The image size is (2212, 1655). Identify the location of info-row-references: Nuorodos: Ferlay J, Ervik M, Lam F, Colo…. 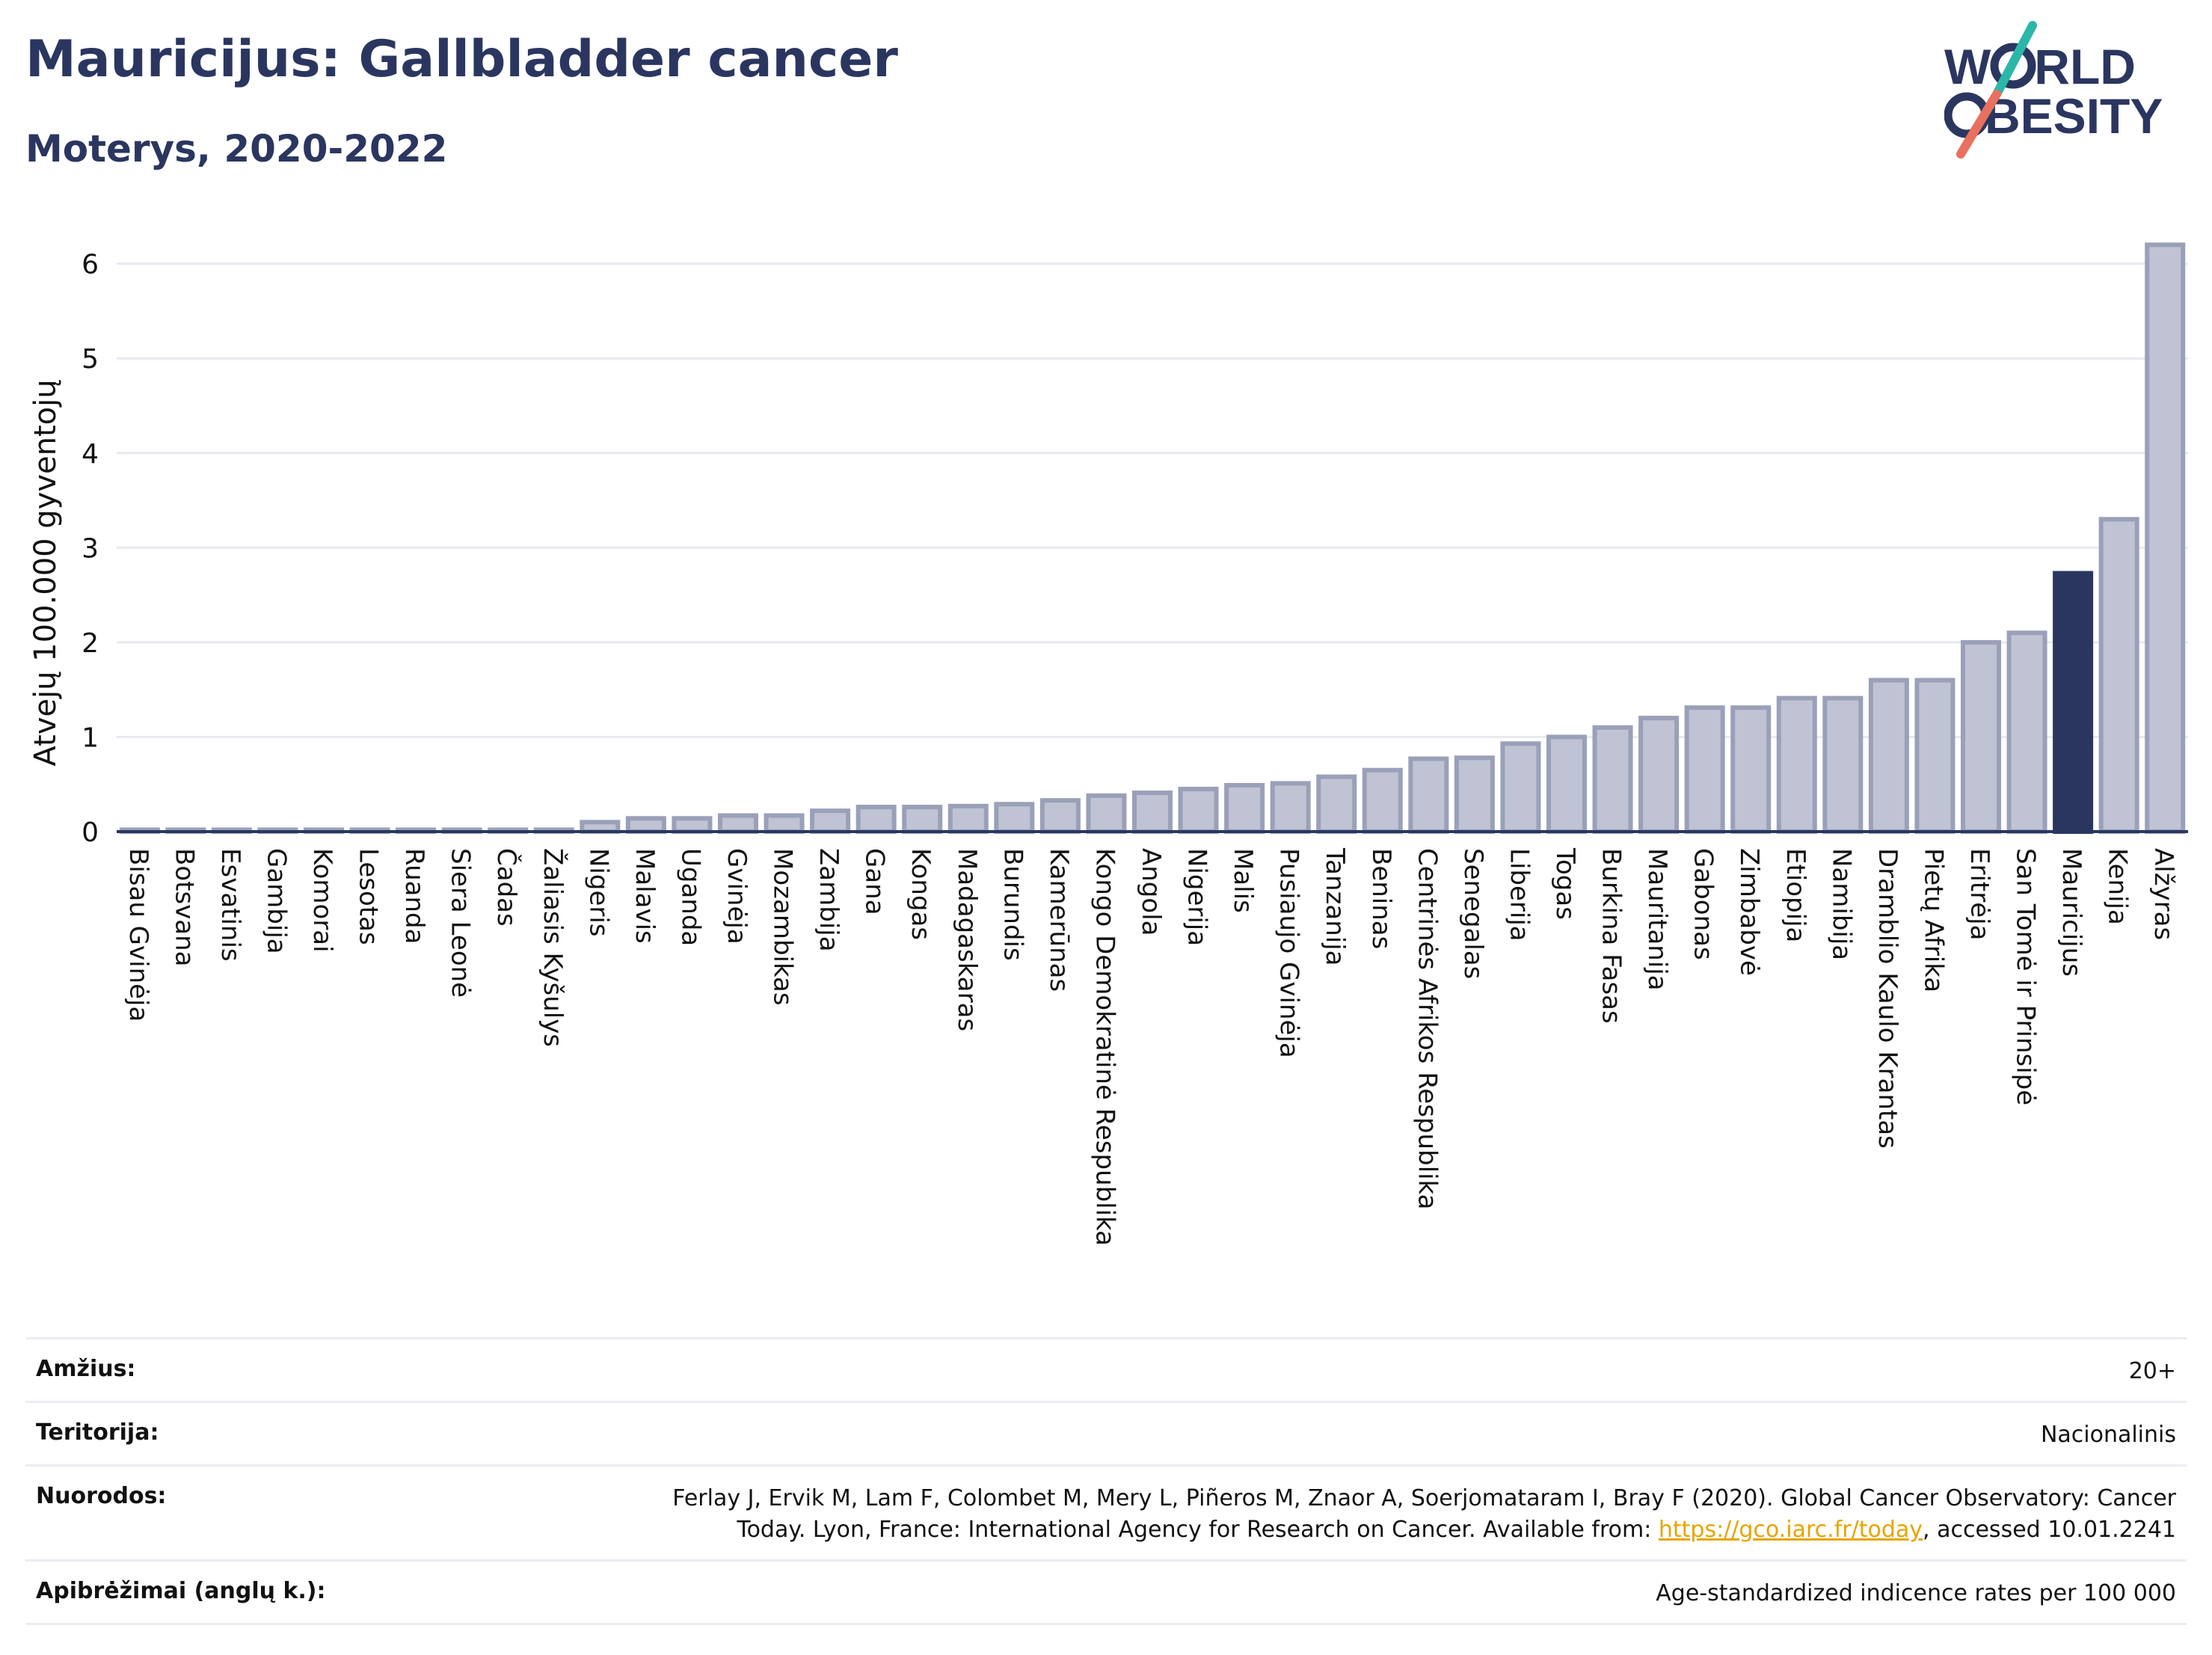
(1106, 1511).